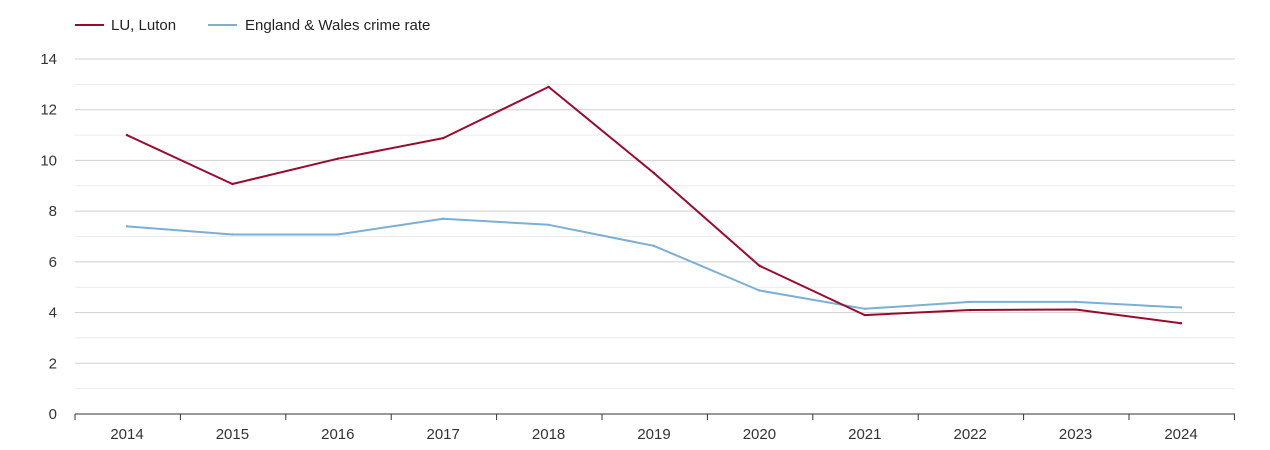 The height and width of the screenshot is (450, 1270). Describe the element at coordinates (337, 25) in the screenshot. I see `legend-label-england-wales: England & Wales crime rate` at that location.